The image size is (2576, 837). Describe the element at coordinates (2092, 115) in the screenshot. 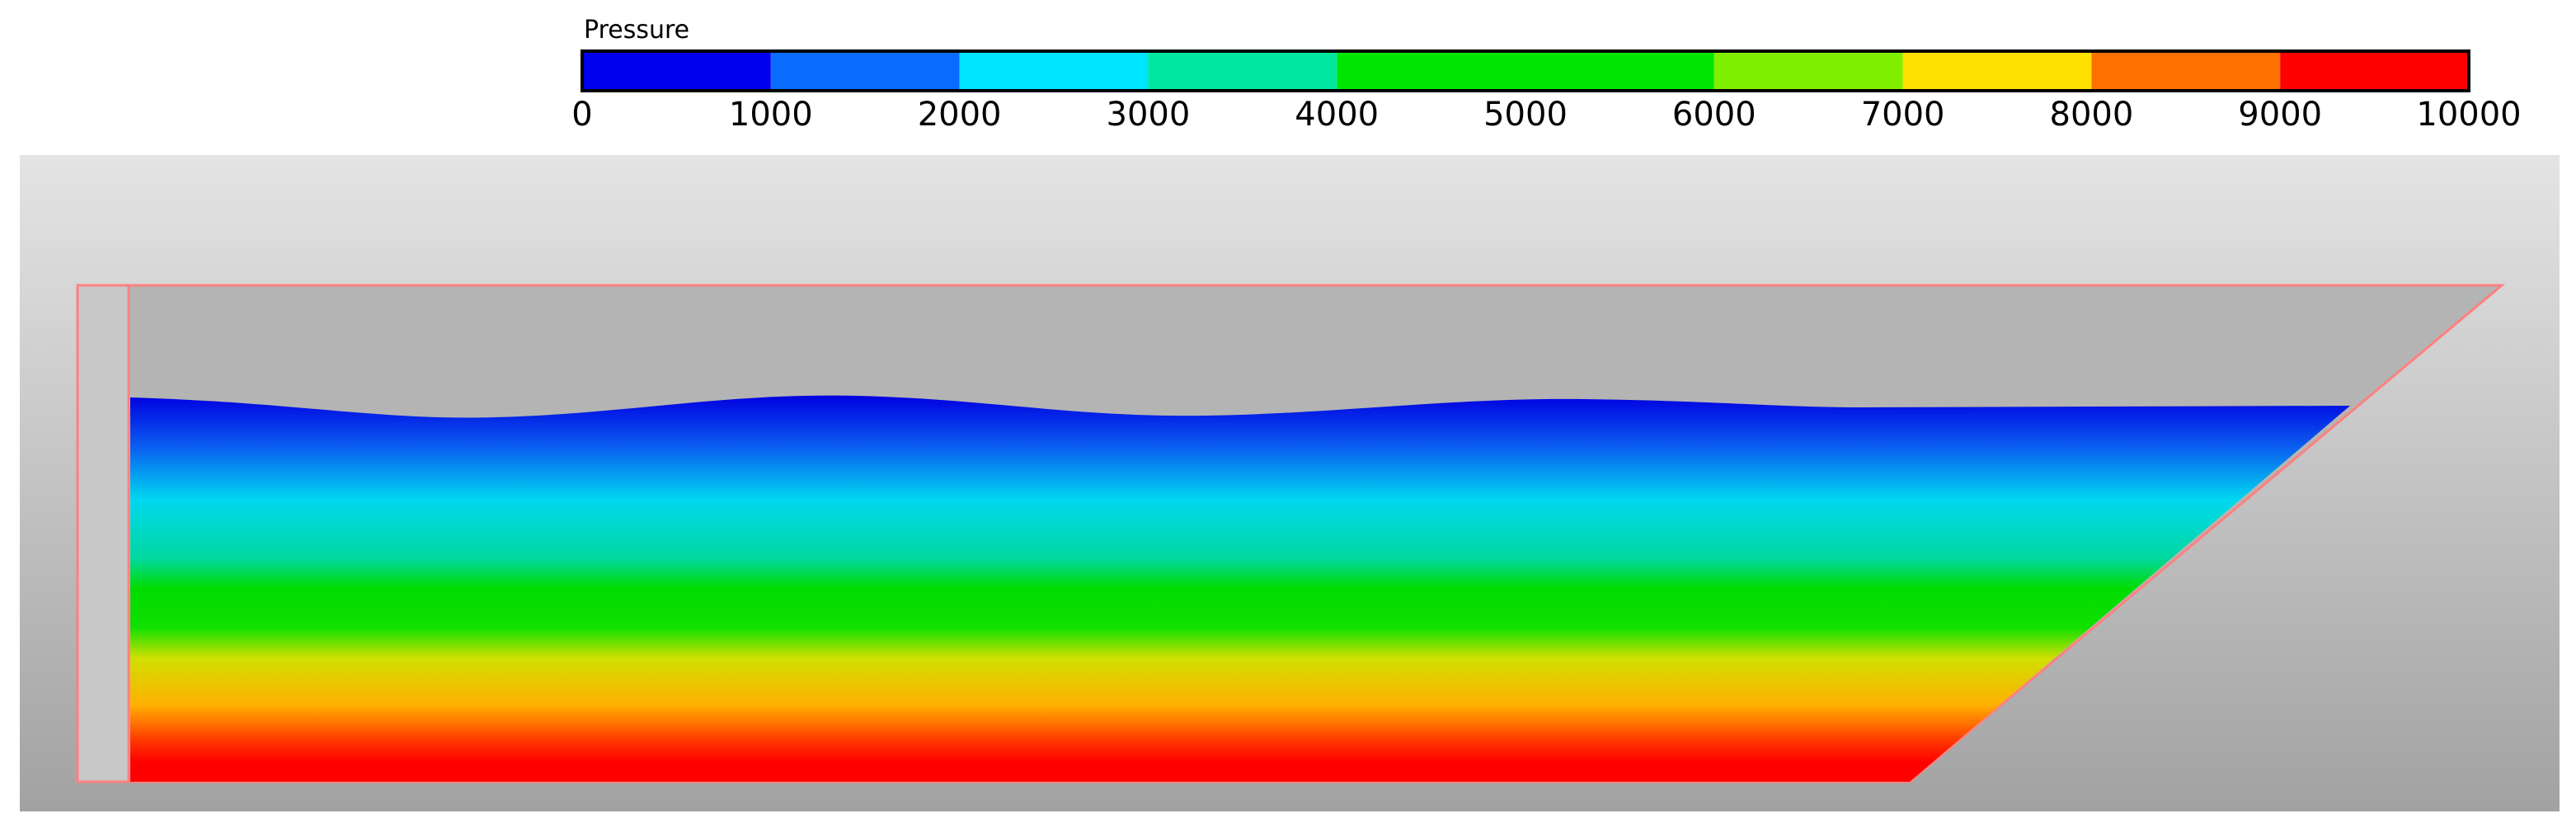

I see `tick-label: 8000` at that location.